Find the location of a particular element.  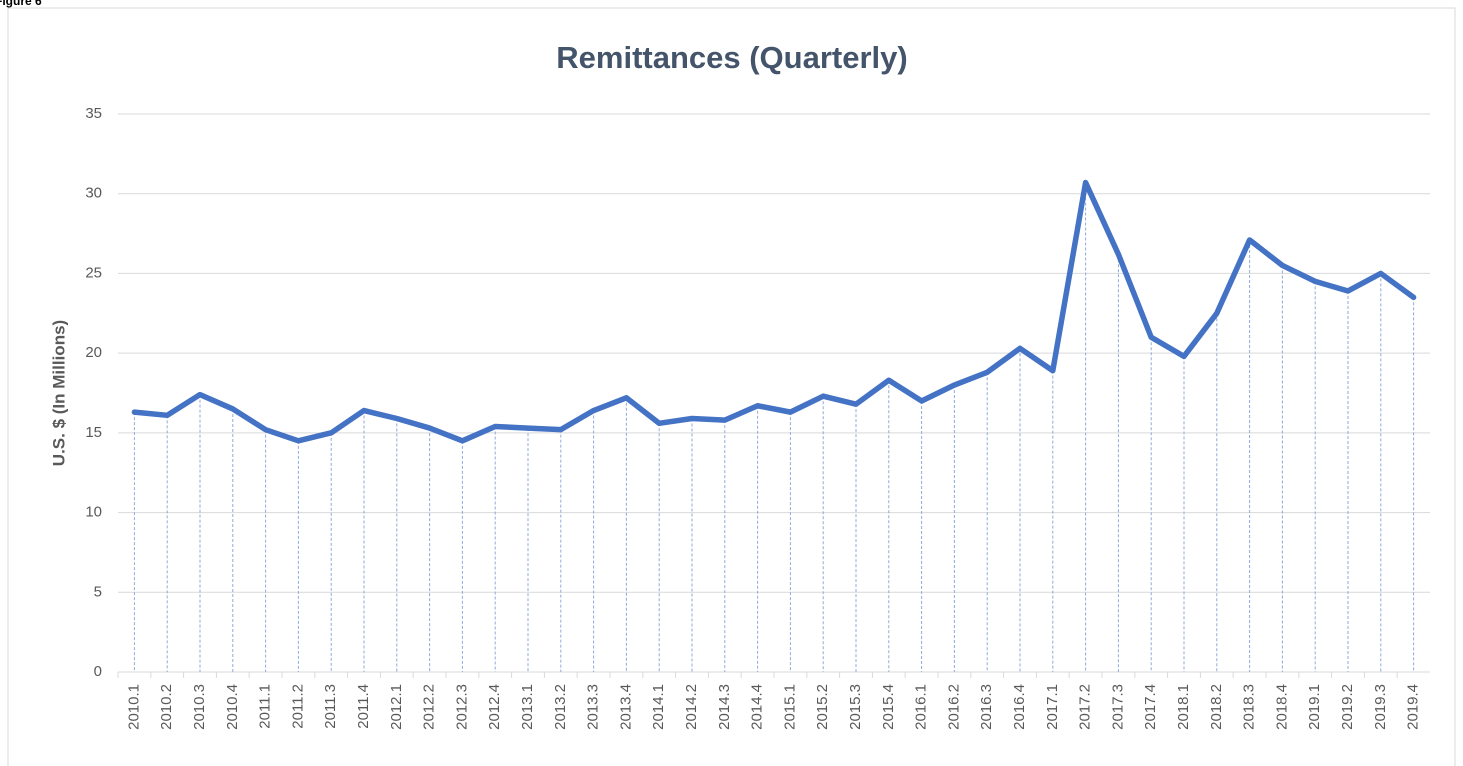

x-tick-label: 2015.3 is located at coordinates (855, 707).